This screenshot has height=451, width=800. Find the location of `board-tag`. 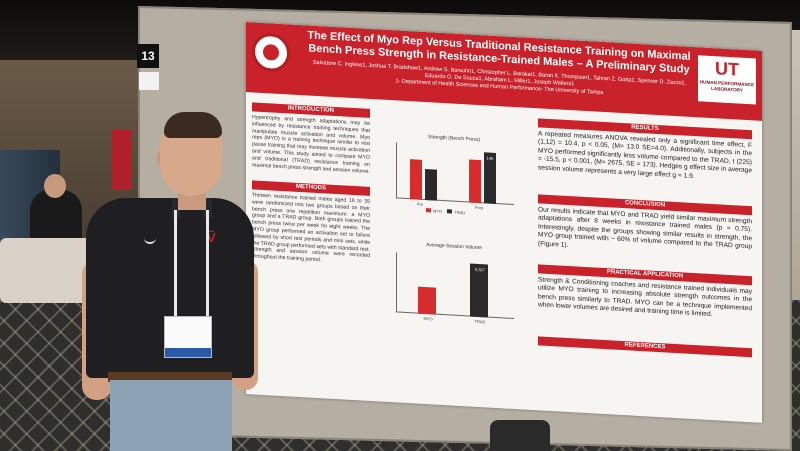

board-tag is located at coordinates (149, 81).